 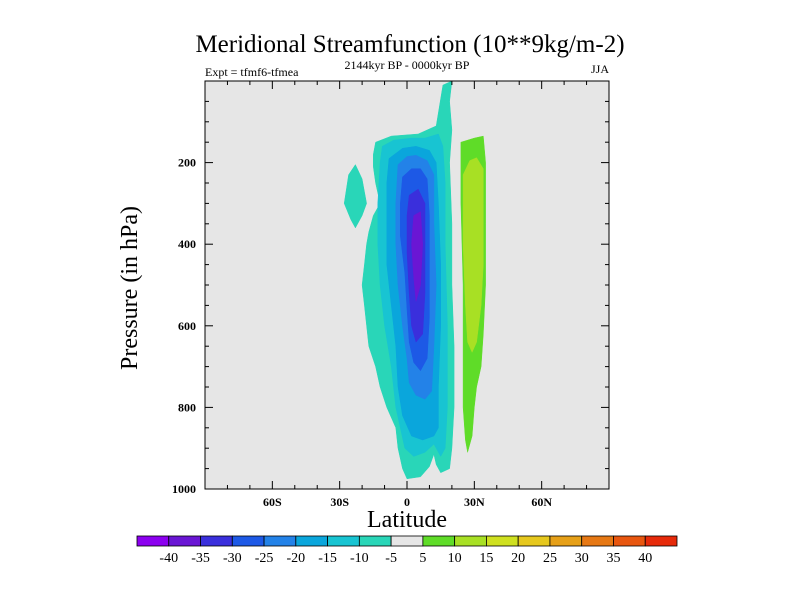 What do you see at coordinates (359, 558) in the screenshot?
I see `colorbar-label: -10` at bounding box center [359, 558].